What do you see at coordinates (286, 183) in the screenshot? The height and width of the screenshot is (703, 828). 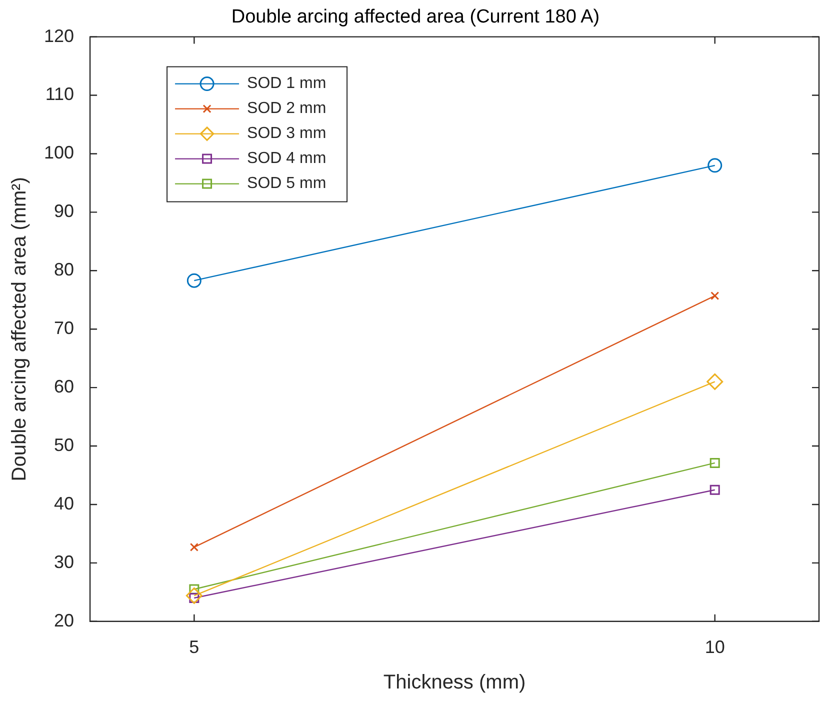 I see `legend-label: SOD 5 mm` at bounding box center [286, 183].